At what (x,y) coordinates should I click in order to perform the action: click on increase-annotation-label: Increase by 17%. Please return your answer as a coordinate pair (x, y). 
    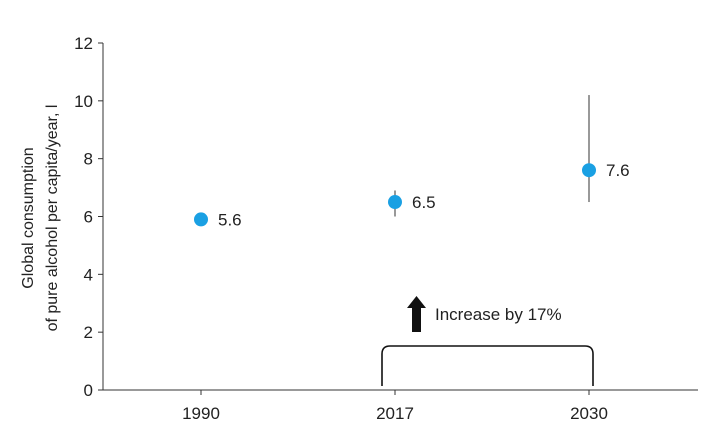
    Looking at the image, I should click on (498, 314).